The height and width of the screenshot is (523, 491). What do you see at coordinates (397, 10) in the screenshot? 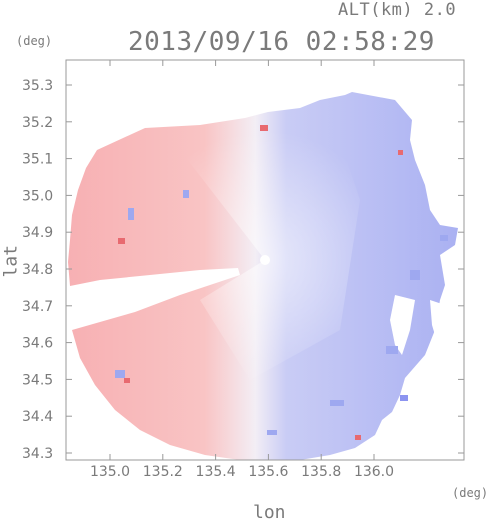
I see `altitude-label: ALT(km) 2.0` at bounding box center [397, 10].